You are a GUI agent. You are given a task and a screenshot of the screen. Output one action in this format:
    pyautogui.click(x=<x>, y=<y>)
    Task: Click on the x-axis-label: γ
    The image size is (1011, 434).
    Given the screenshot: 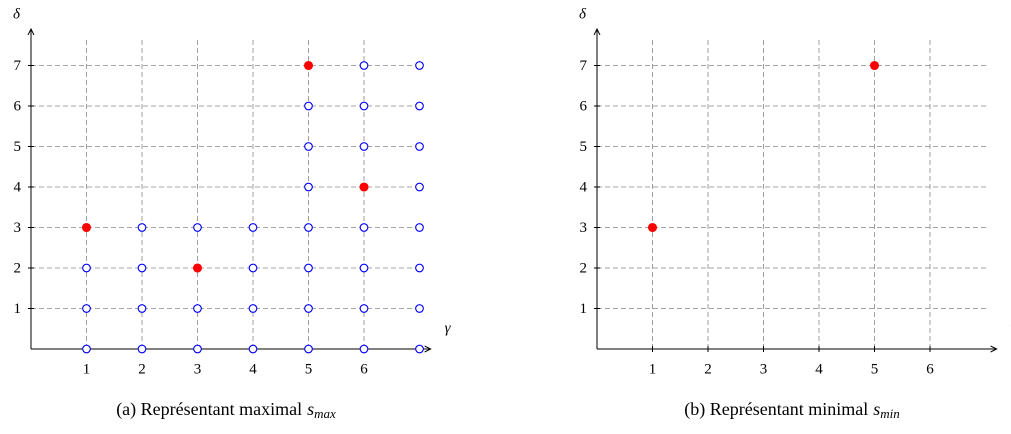 What is the action you would take?
    pyautogui.click(x=448, y=328)
    